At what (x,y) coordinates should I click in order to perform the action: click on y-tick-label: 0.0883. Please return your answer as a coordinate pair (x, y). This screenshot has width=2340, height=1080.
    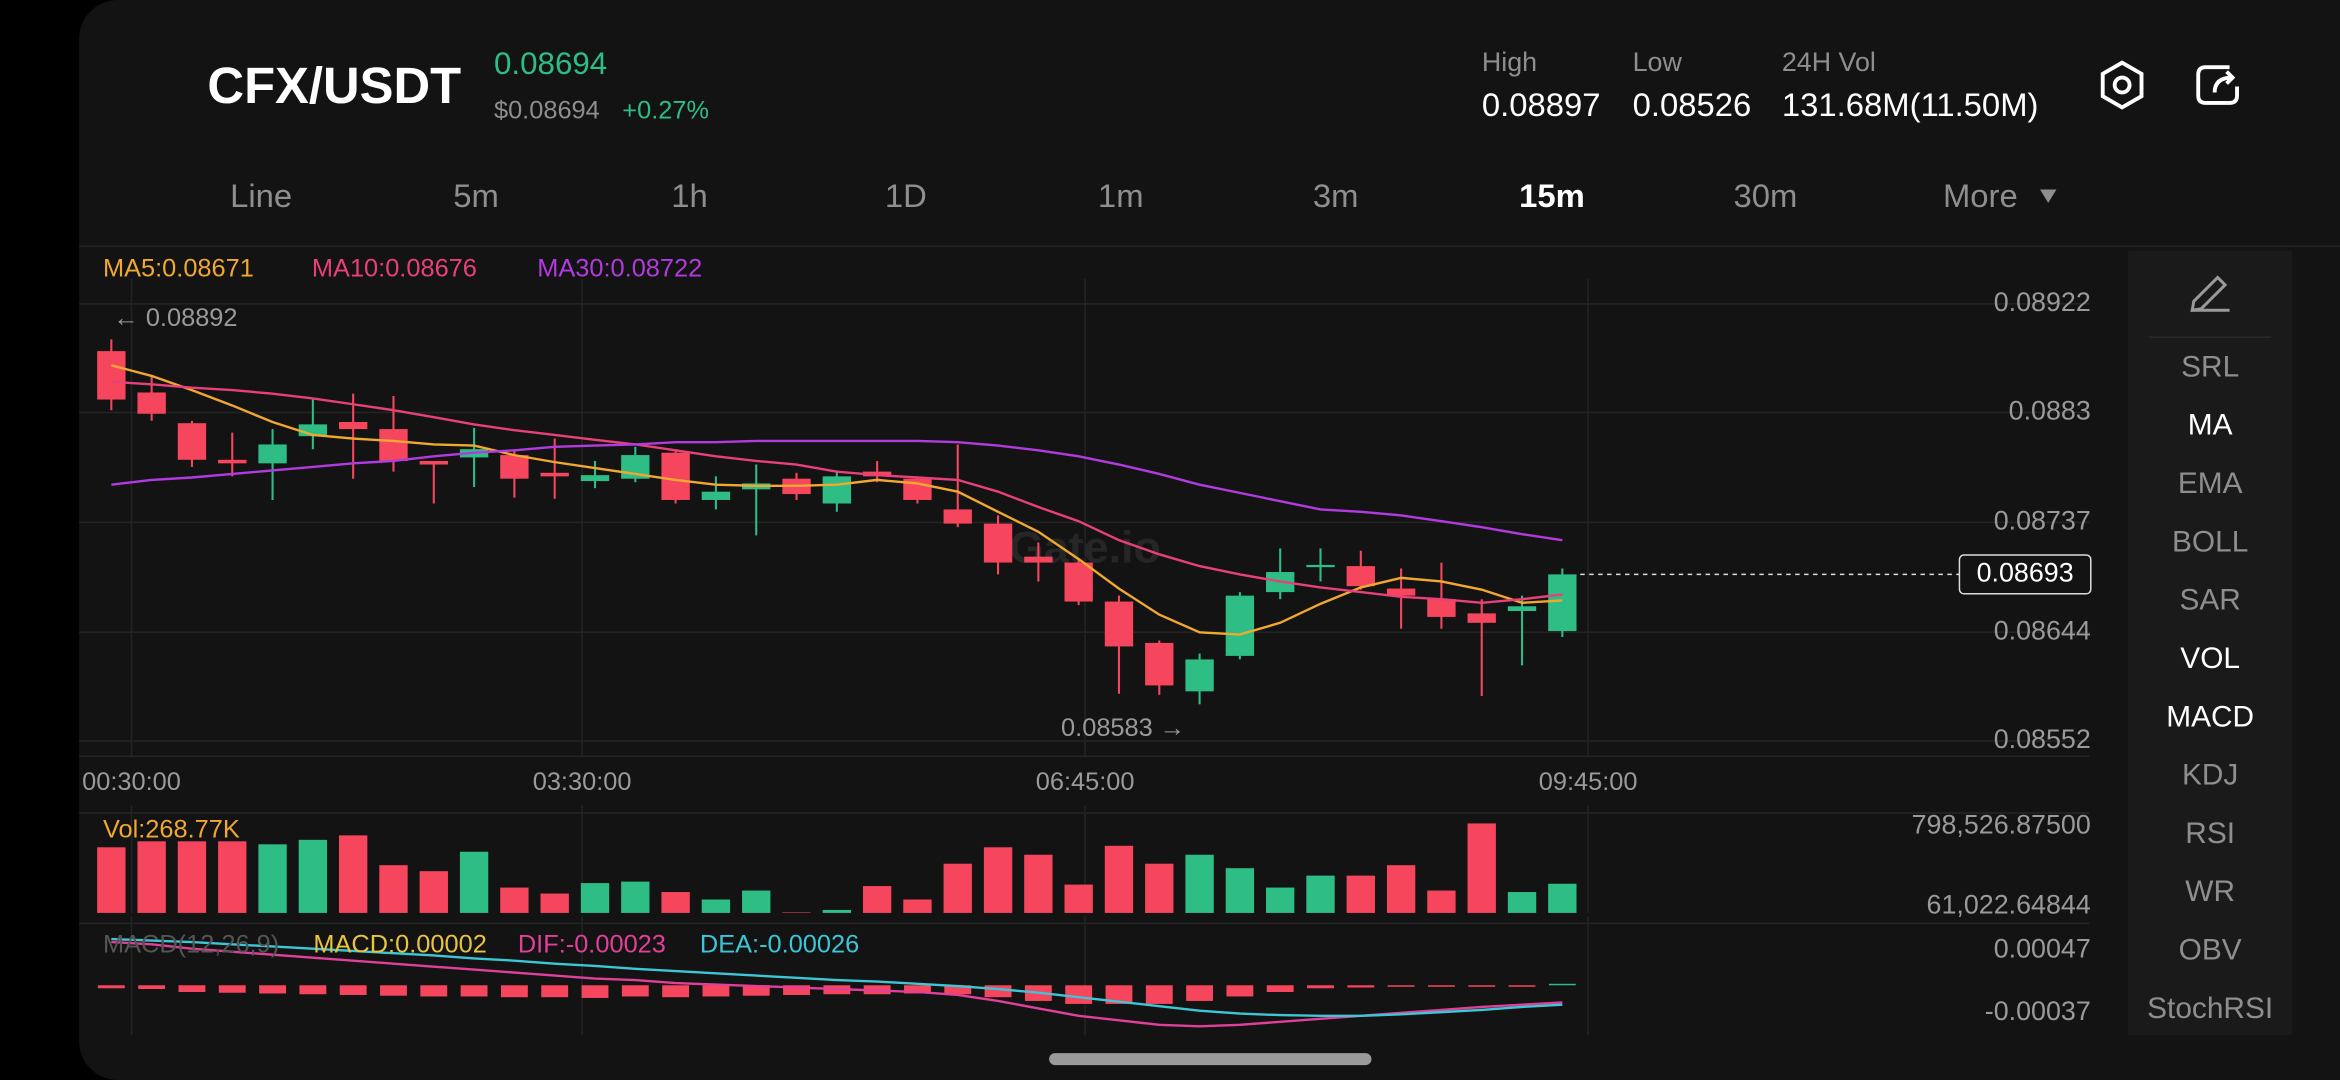
    Looking at the image, I should click on (2050, 411).